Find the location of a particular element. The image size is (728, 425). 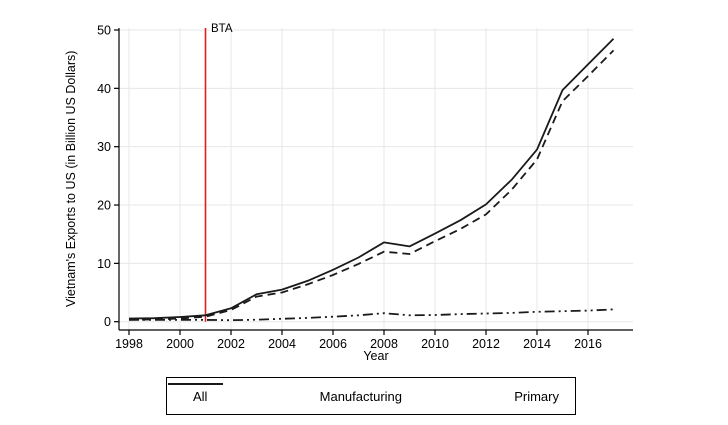

y-tick-label: 10 is located at coordinates (104, 264).